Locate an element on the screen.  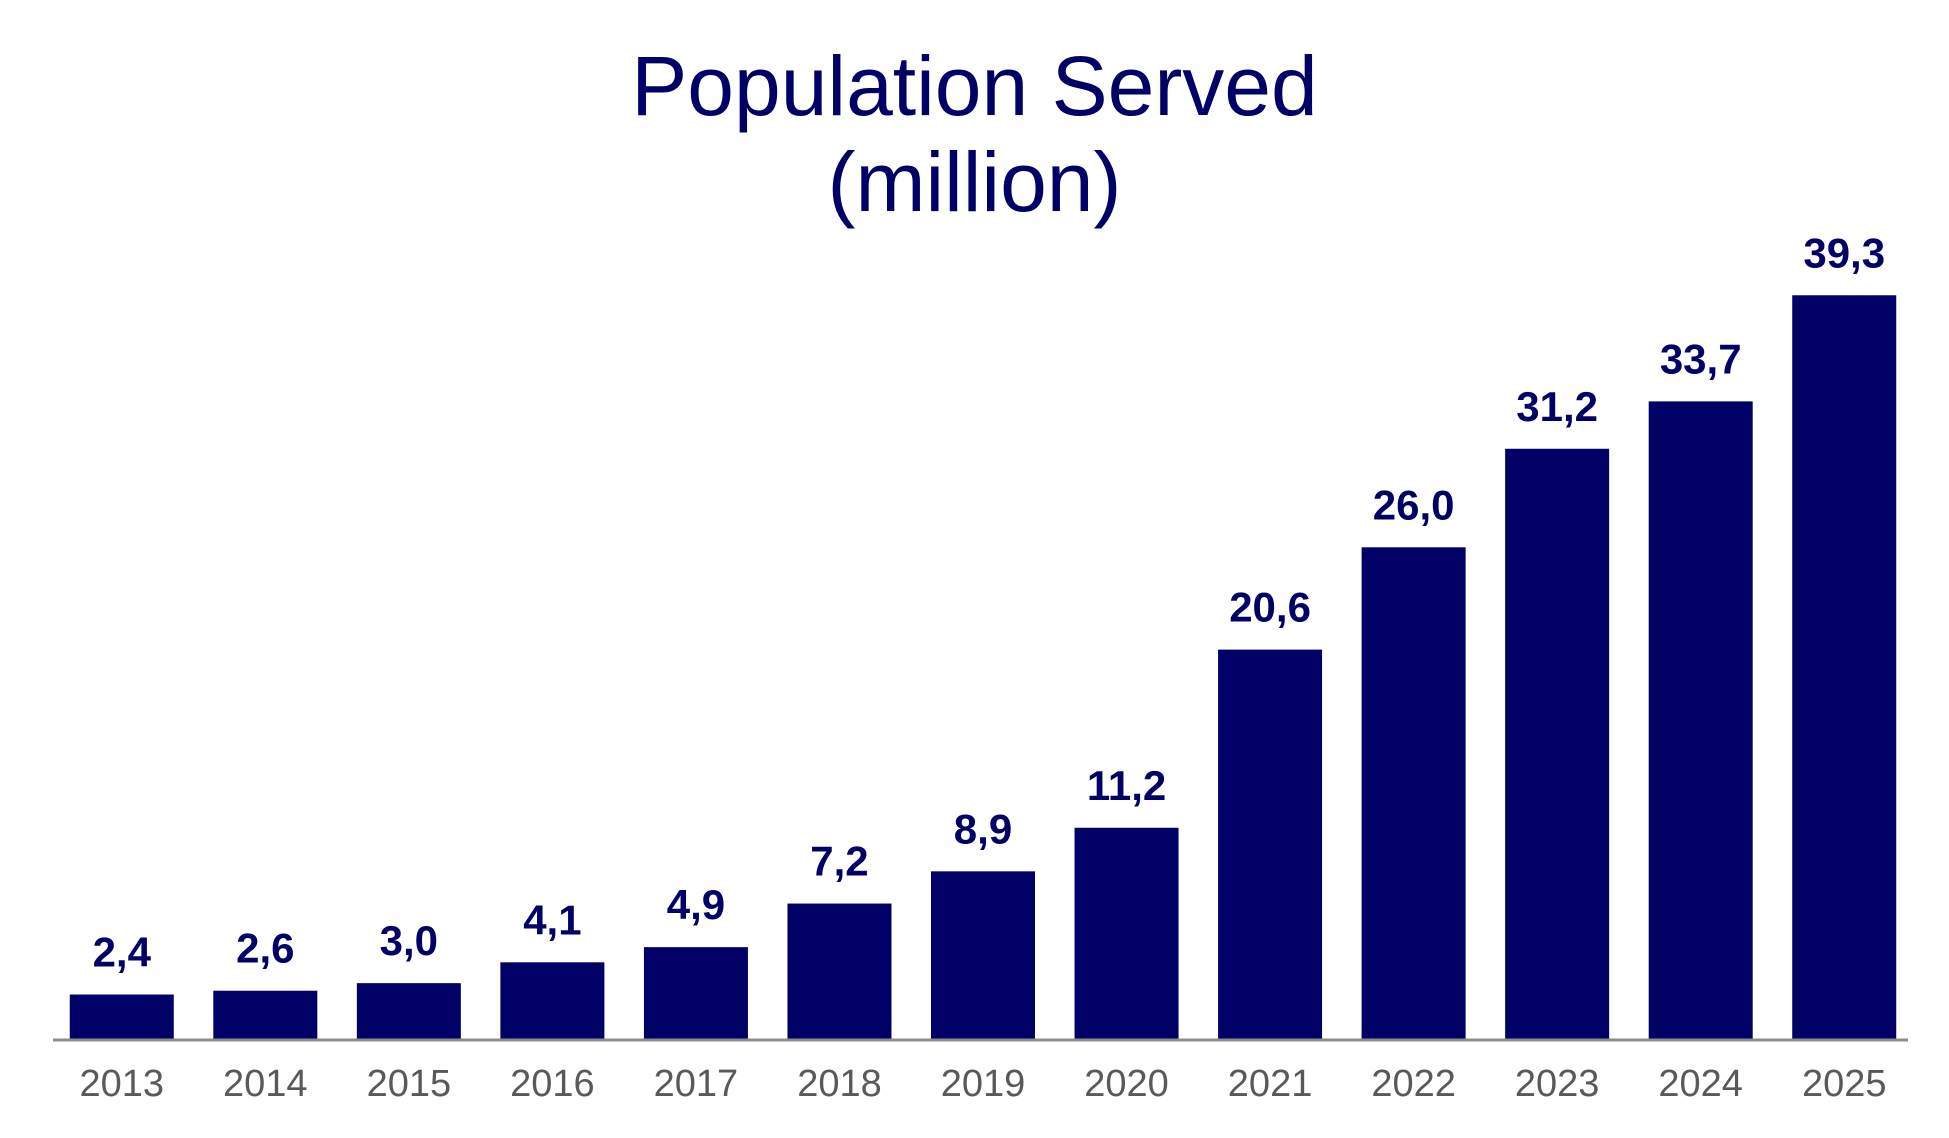
bar-2018 is located at coordinates (839, 971).